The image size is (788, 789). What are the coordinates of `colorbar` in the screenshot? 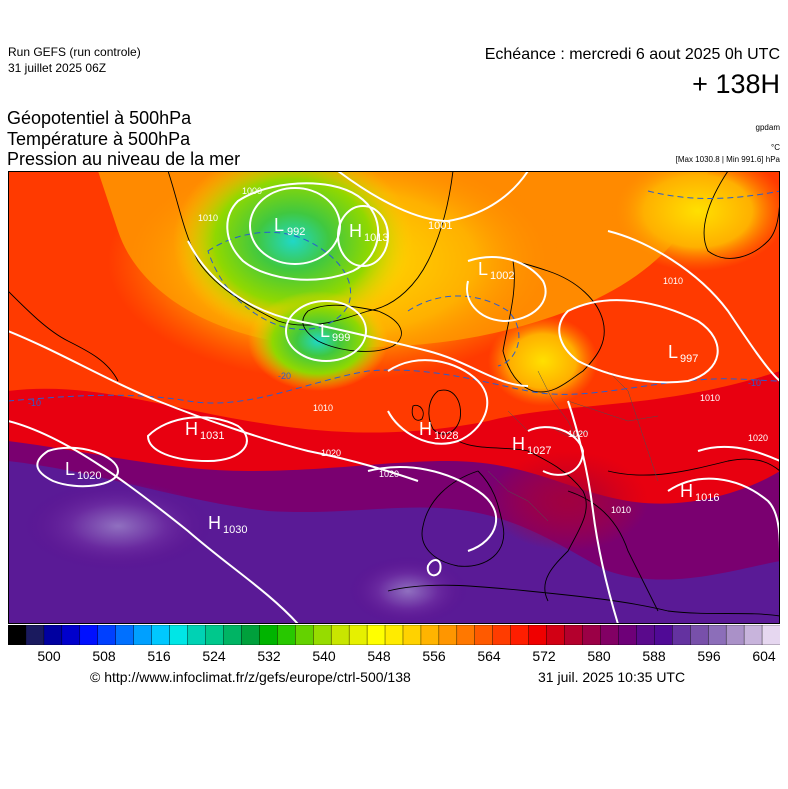 It's located at (394, 635).